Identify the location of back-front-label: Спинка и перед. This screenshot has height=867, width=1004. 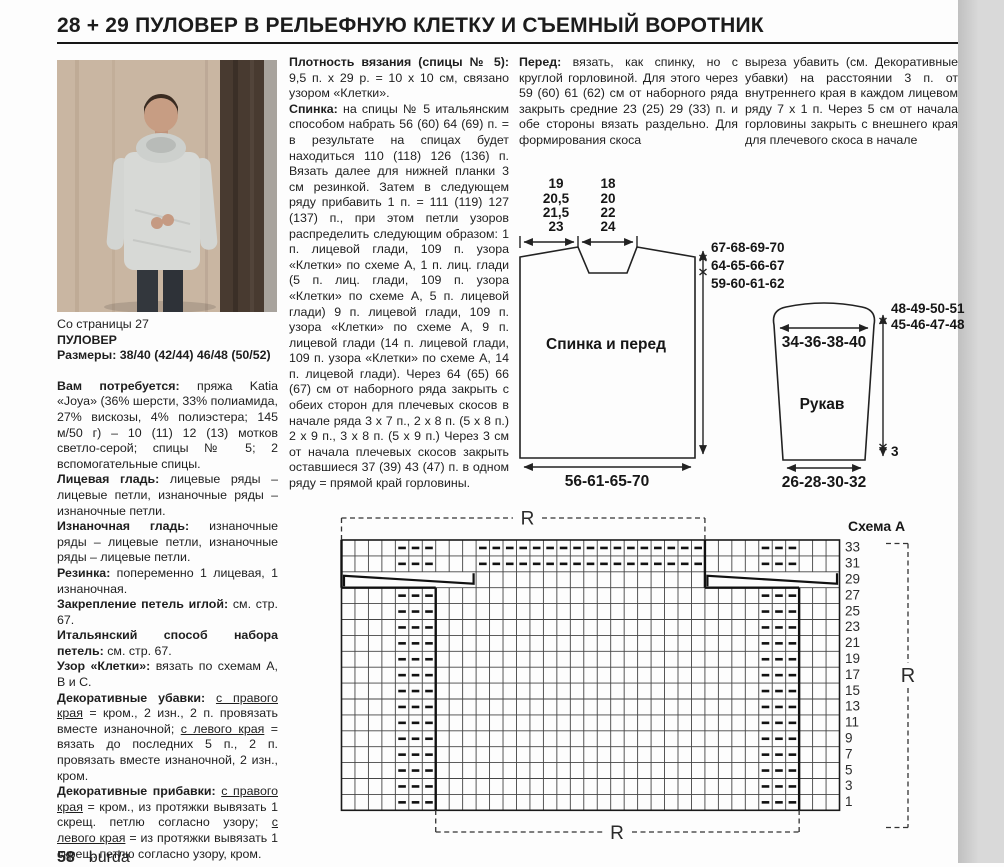
(606, 344).